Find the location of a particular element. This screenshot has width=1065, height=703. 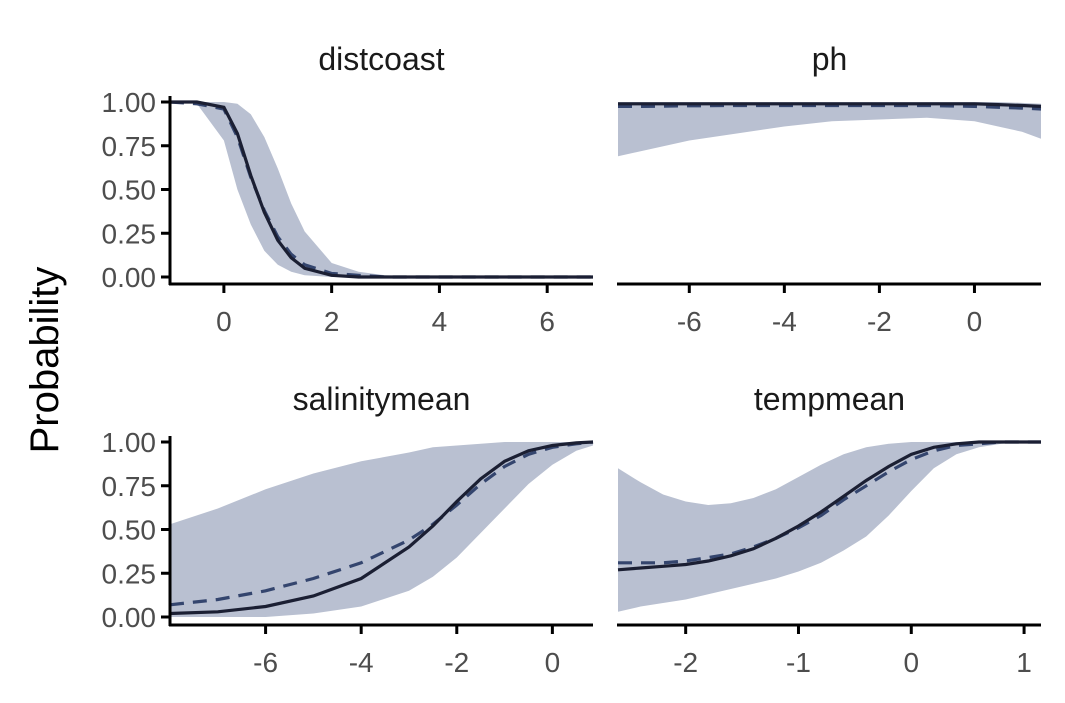

facet-title: ph is located at coordinates (830, 59).